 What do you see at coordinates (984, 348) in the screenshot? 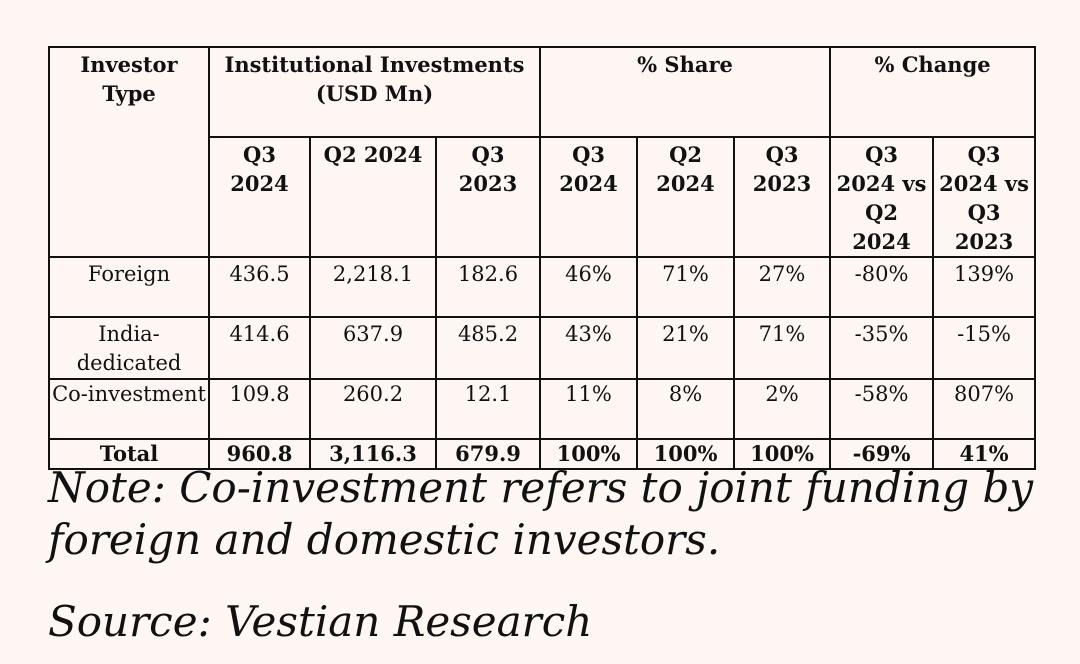
I see `table-cell: -15%` at bounding box center [984, 348].